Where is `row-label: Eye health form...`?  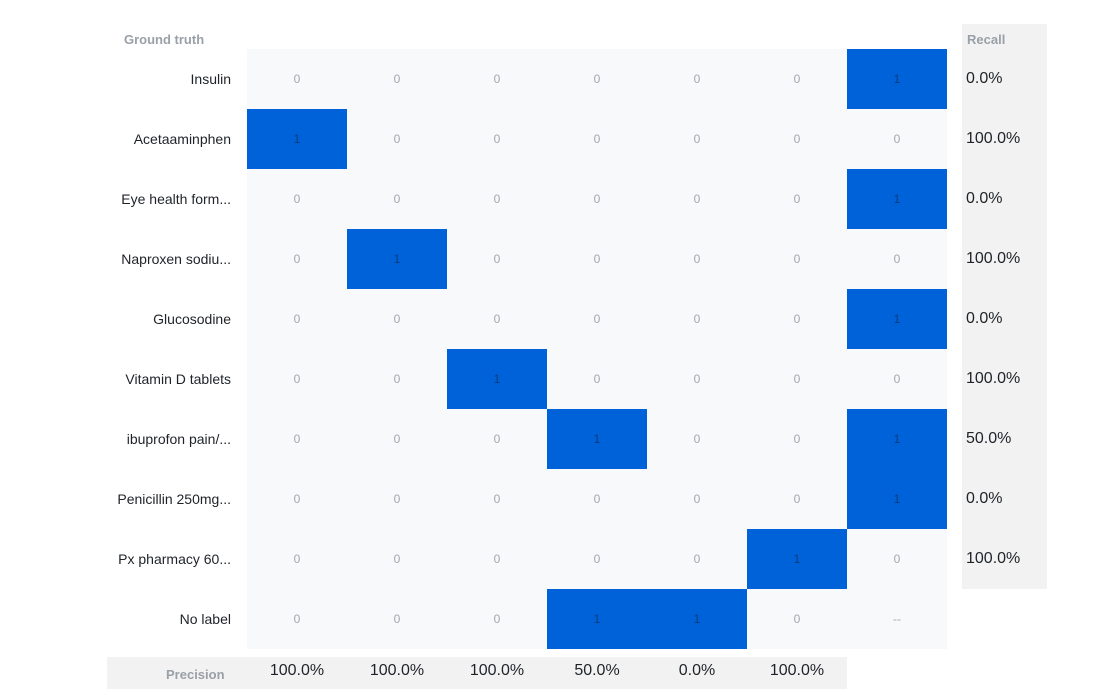 row-label: Eye health form... is located at coordinates (176, 199).